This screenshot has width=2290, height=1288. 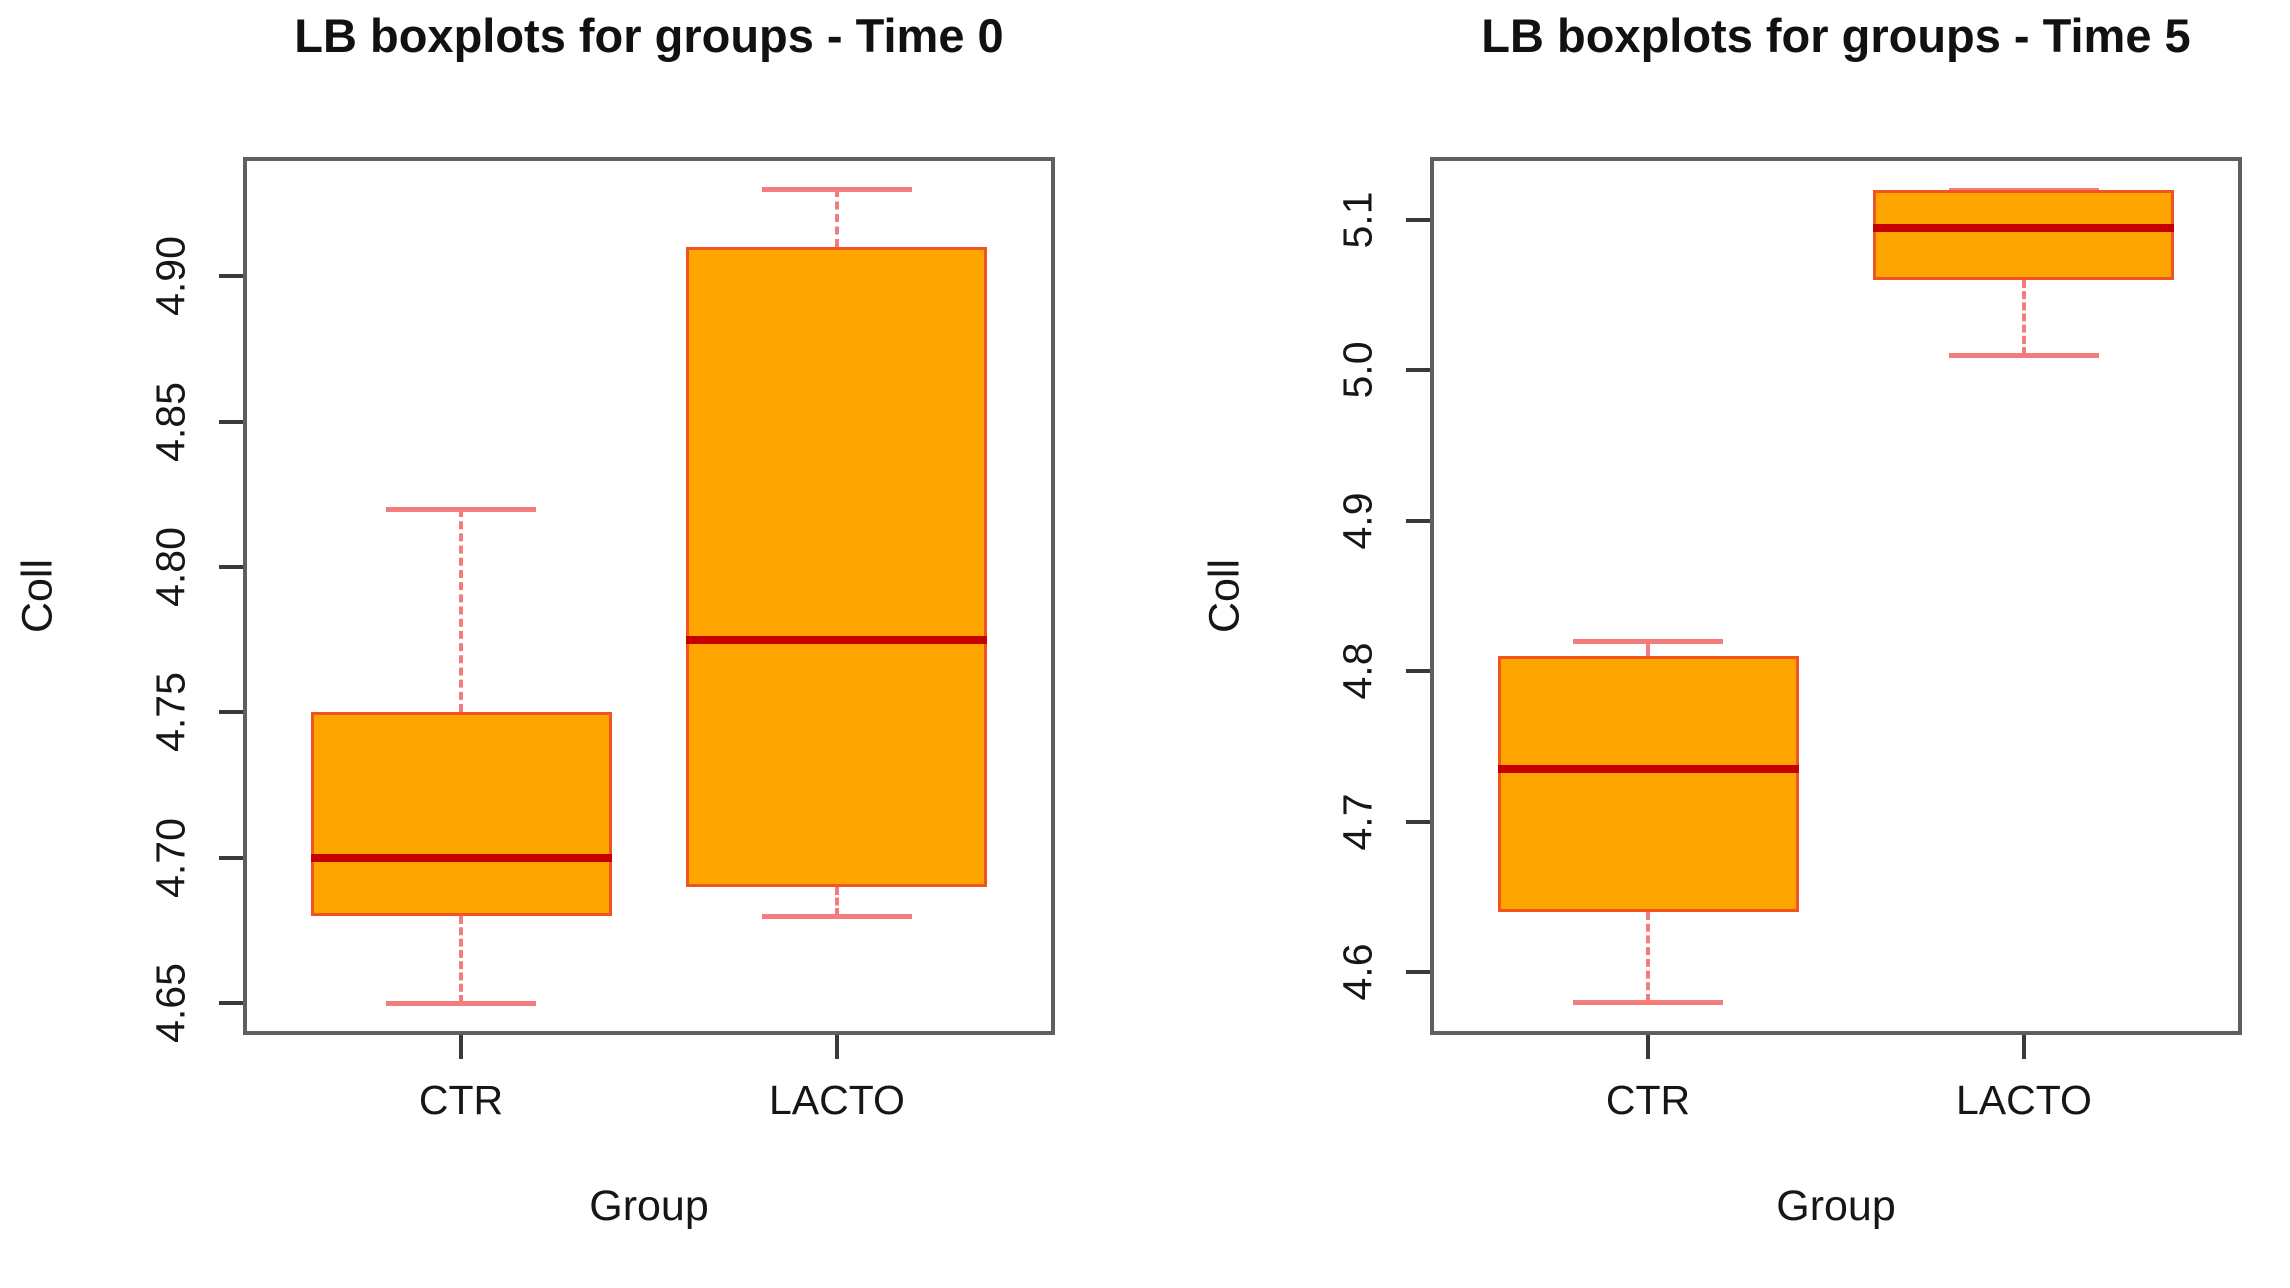 I want to click on y-tick-label: 5.0, so click(x=1357, y=370).